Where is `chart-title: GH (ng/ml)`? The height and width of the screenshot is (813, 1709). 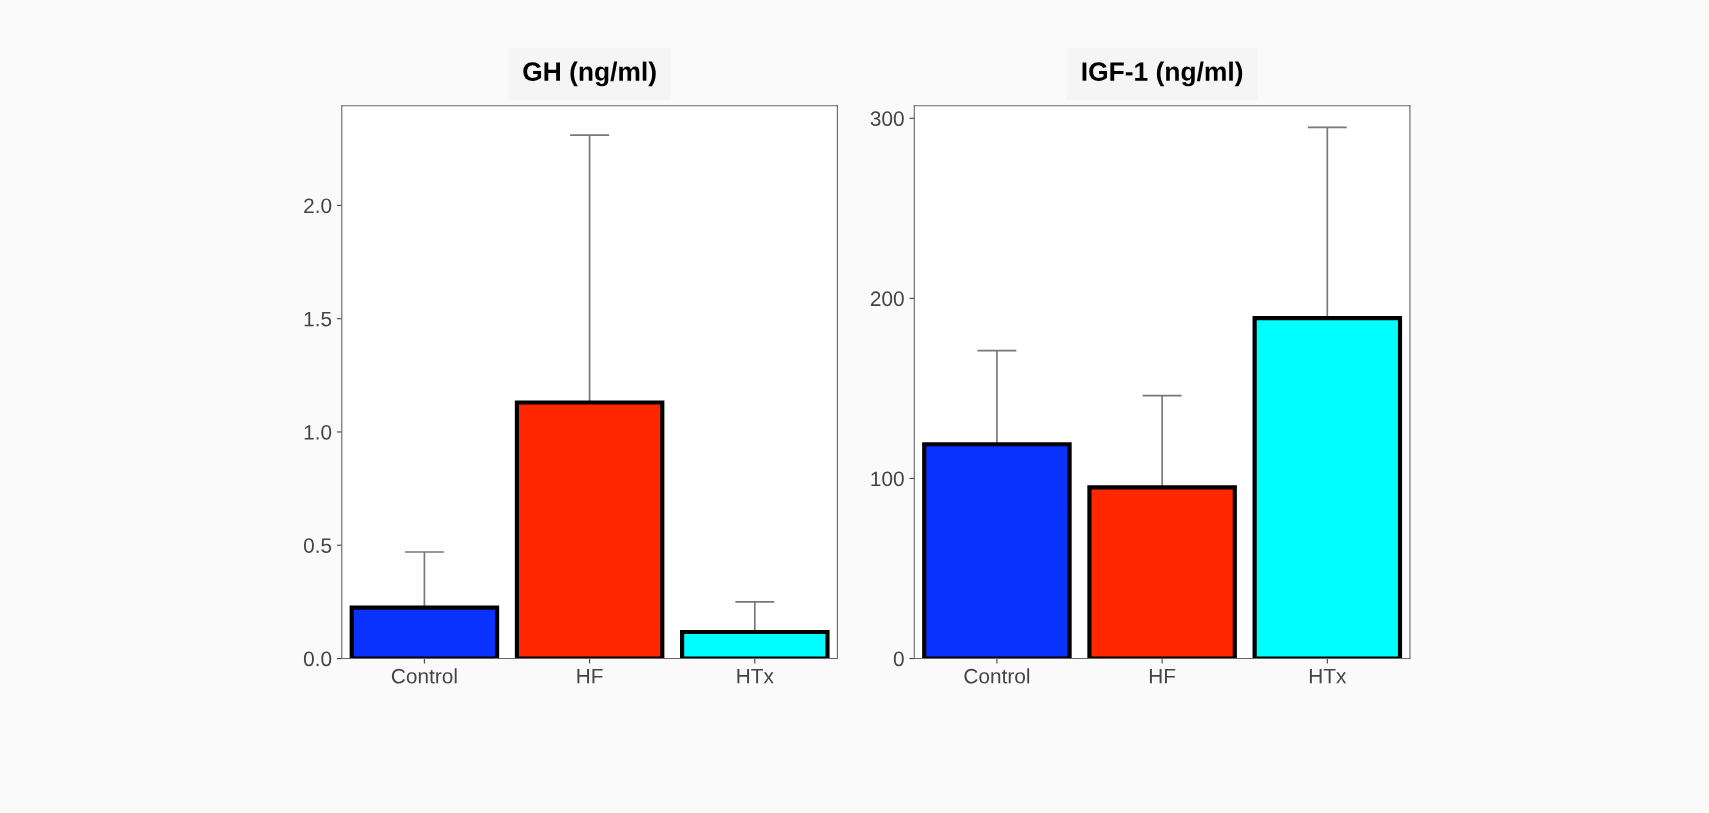 chart-title: GH (ng/ml) is located at coordinates (589, 74).